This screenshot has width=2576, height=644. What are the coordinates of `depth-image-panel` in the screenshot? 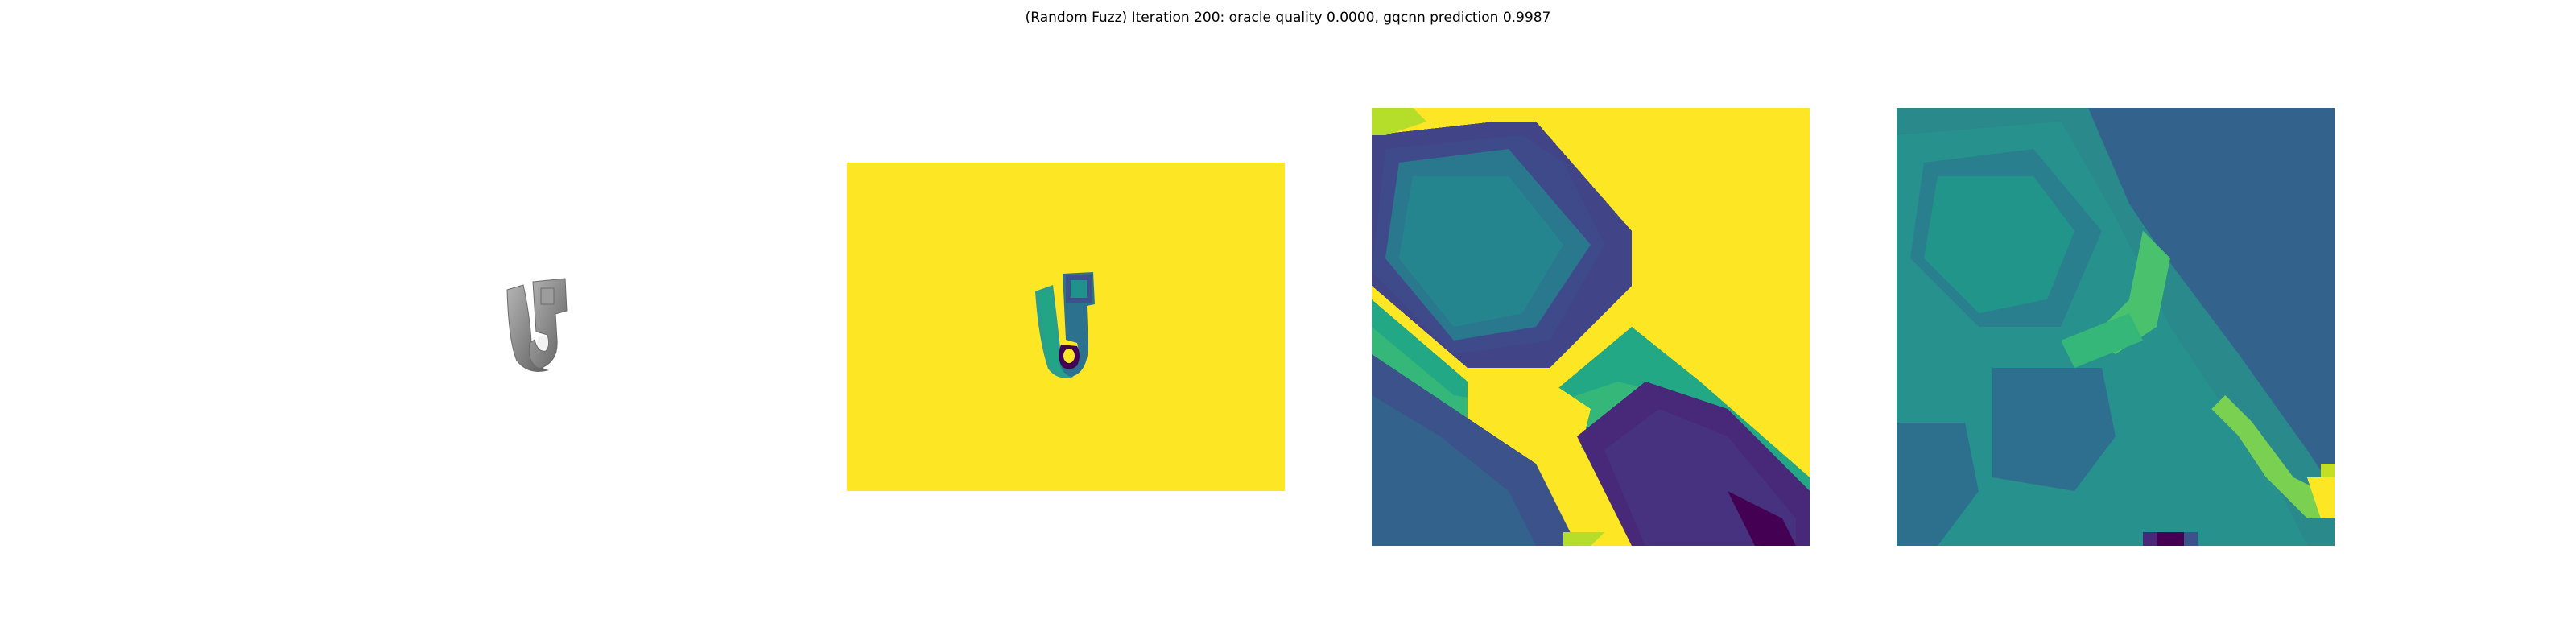 It's located at (1066, 327).